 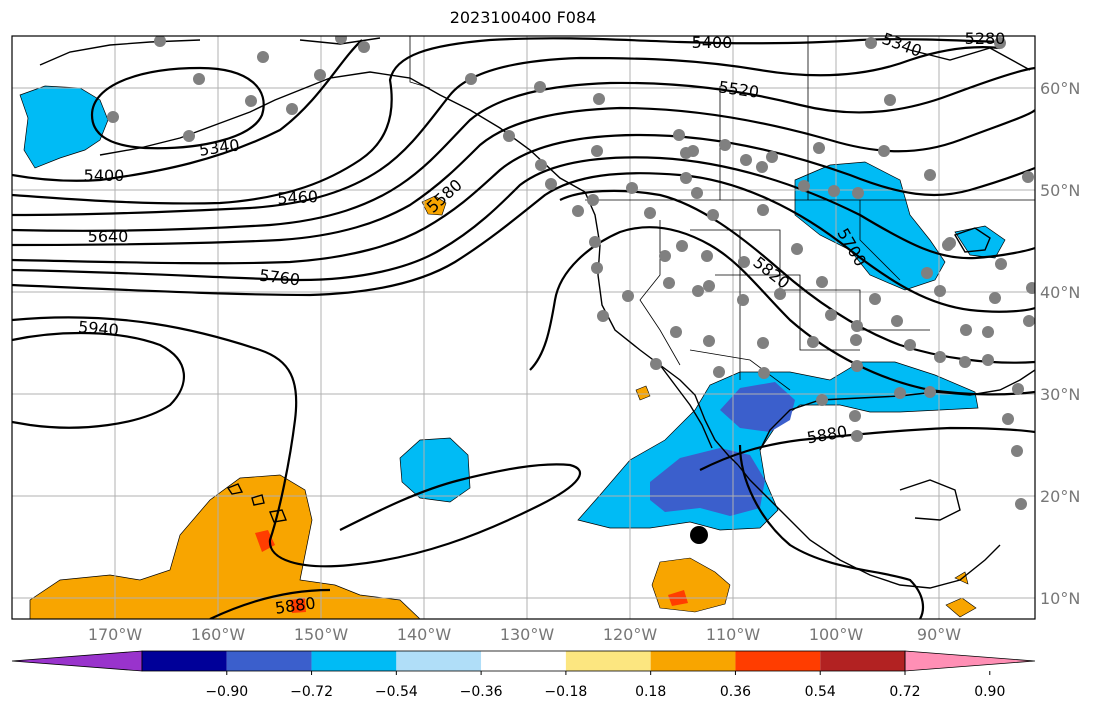 What do you see at coordinates (115, 634) in the screenshot?
I see `longitude-label: 170°W` at bounding box center [115, 634].